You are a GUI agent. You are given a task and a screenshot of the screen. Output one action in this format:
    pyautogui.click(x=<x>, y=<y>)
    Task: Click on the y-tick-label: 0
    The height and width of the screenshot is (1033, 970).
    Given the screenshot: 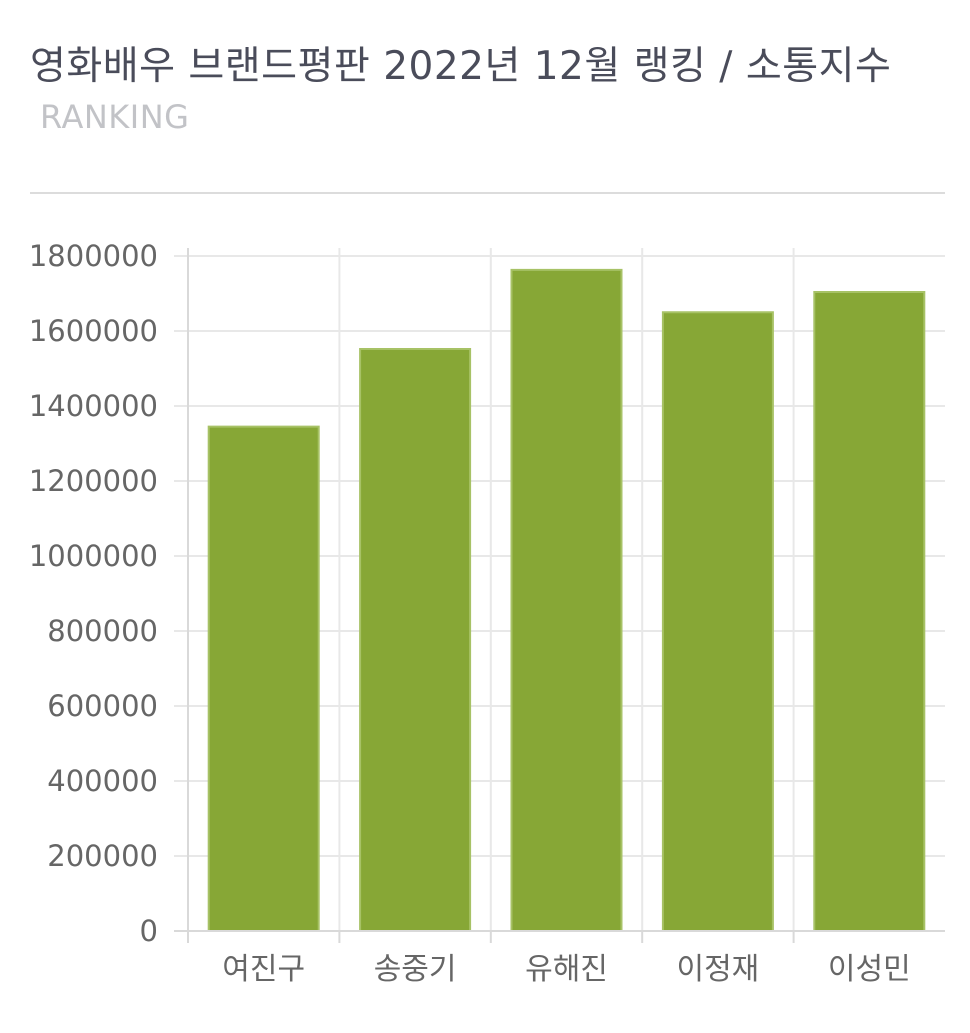 What is the action you would take?
    pyautogui.click(x=149, y=931)
    